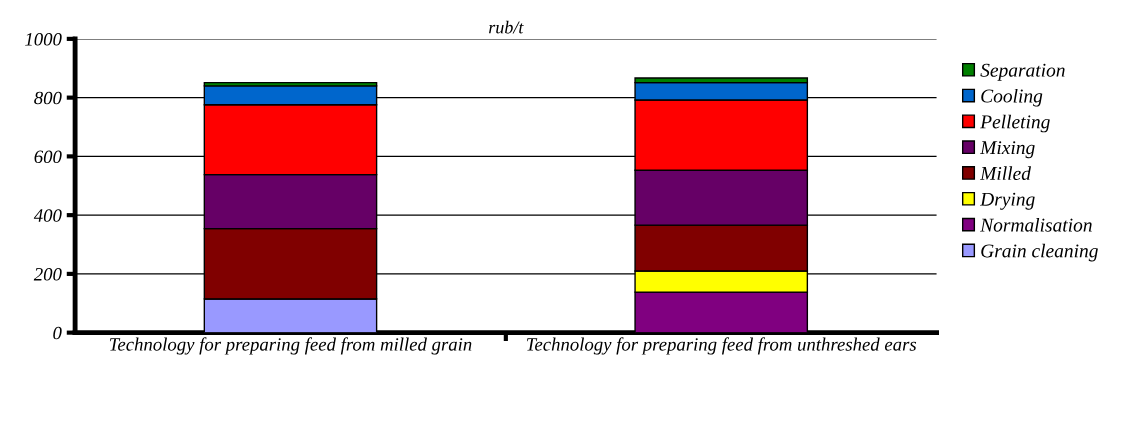 This screenshot has width=1138, height=432. Describe the element at coordinates (1005, 173) in the screenshot. I see `legend-label: Milled` at that location.